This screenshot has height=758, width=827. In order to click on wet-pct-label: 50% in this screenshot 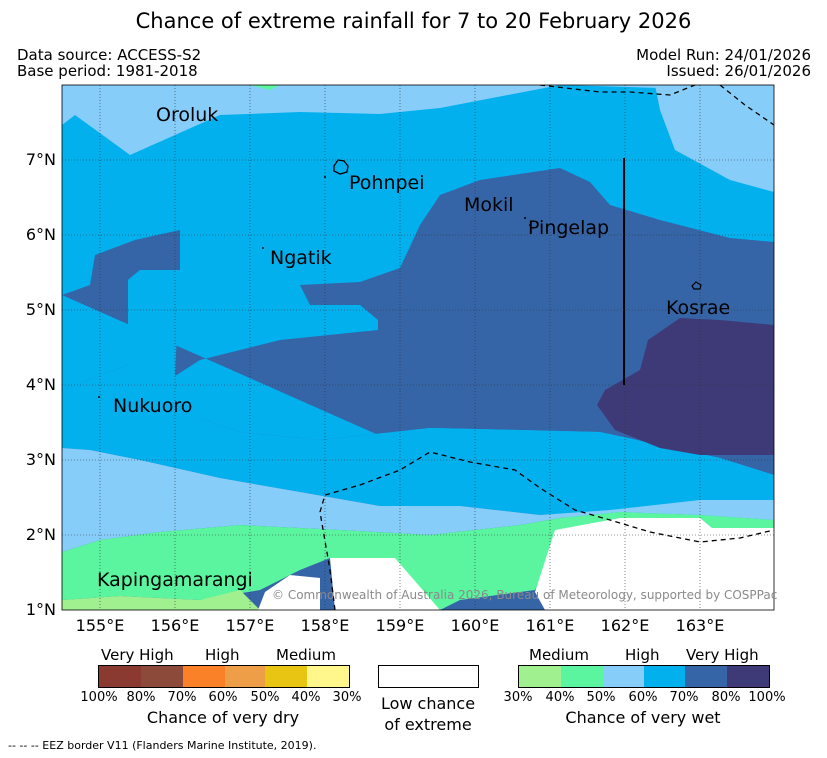, I will do `click(601, 697)`.